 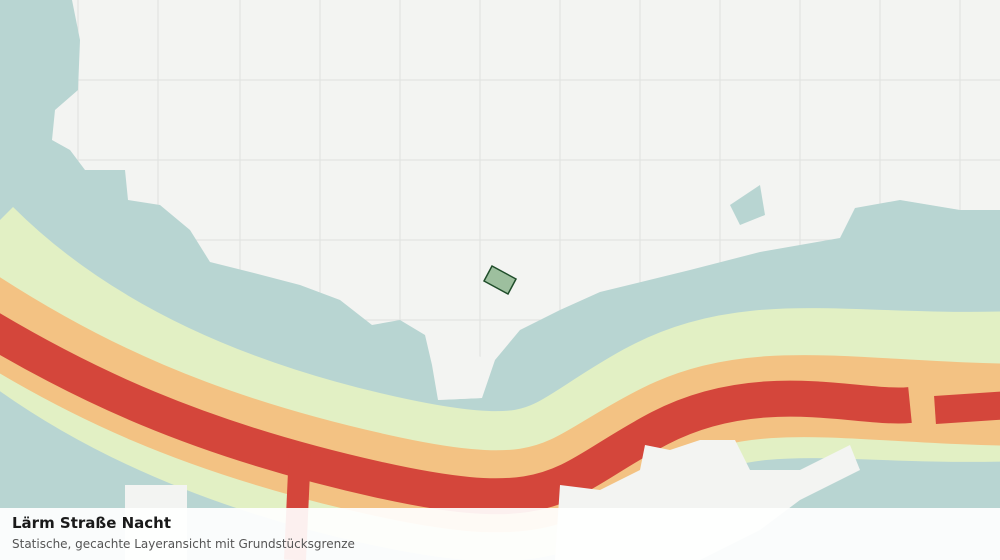 What do you see at coordinates (967, 407) in the screenshot?
I see `noise-zone-very-high` at bounding box center [967, 407].